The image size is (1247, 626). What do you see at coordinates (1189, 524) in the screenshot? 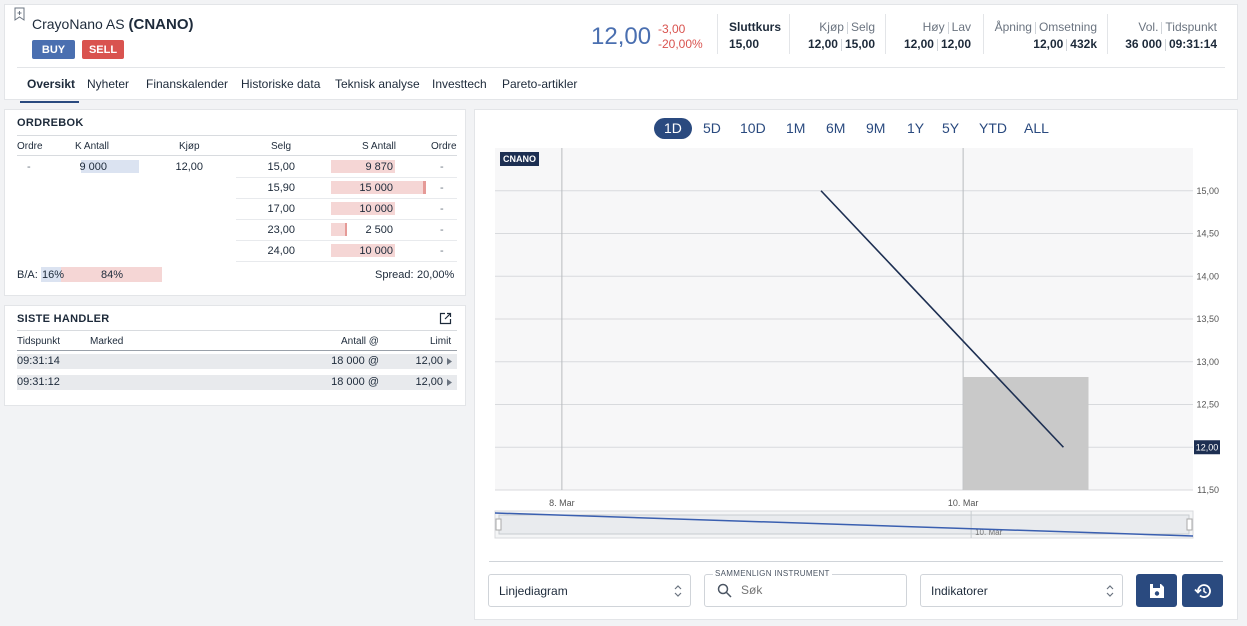
I see `navigator-handle-right` at bounding box center [1189, 524].